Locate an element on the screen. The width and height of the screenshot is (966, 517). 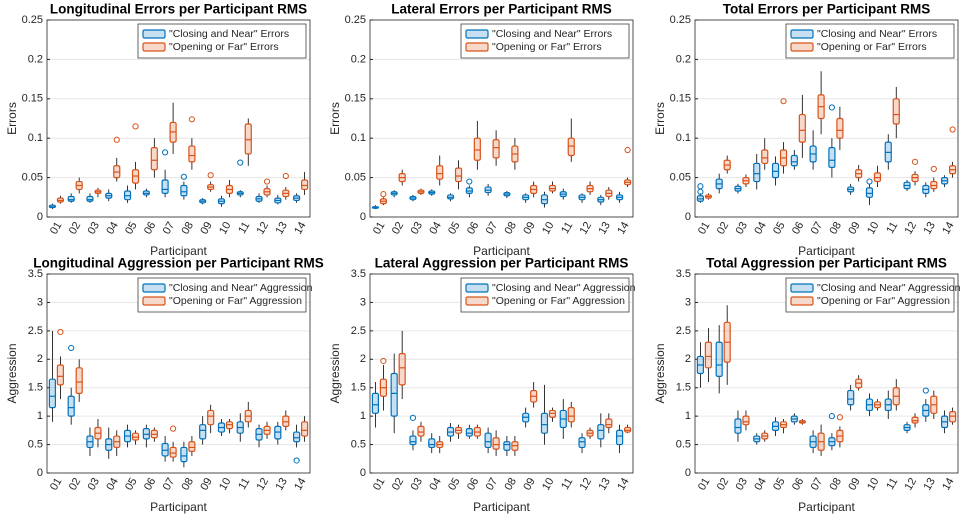
y-tick-label: 2.5 is located at coordinates (35, 331).